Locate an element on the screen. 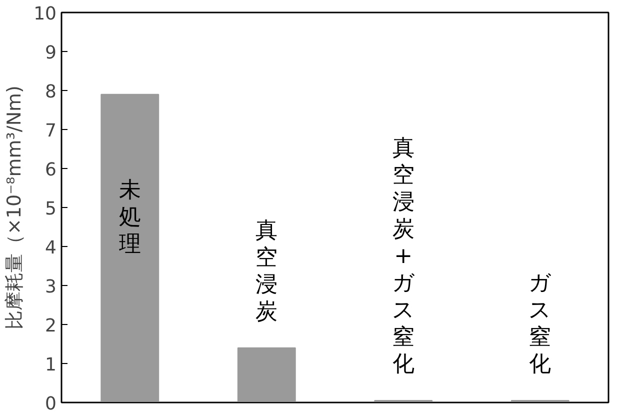 This screenshot has width=626, height=412. y-tick-label: 10 is located at coordinates (45, 14).